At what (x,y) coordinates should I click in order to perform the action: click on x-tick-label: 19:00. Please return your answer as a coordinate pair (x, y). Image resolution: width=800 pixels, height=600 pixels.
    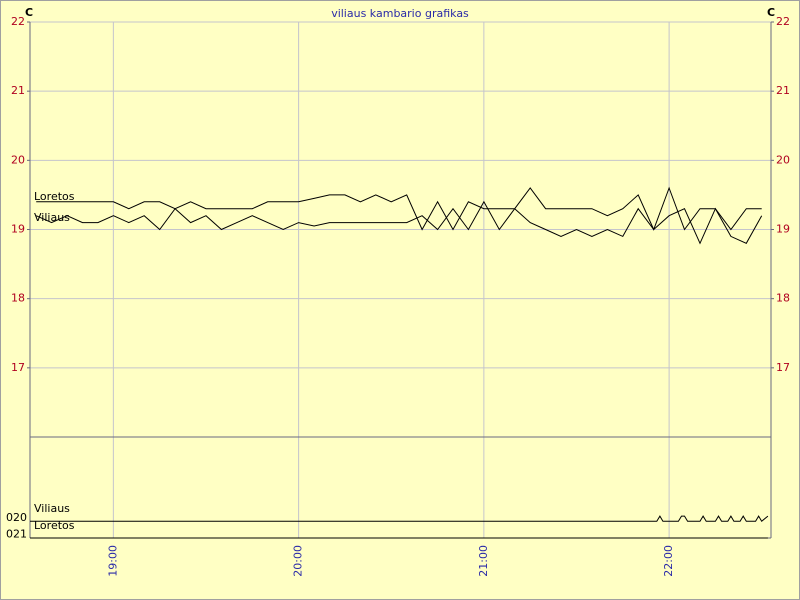
    Looking at the image, I should click on (112, 561).